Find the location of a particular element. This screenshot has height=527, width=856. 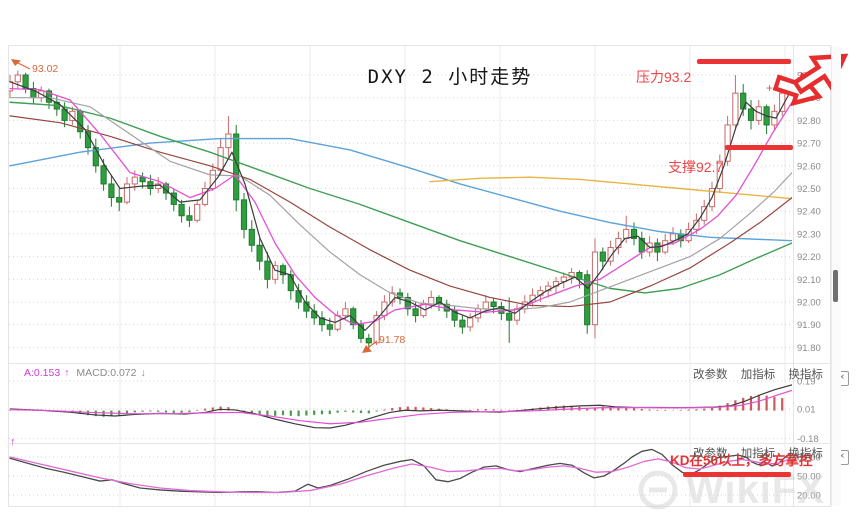

main-axis-tick-label: 92.90 is located at coordinates (809, 98).